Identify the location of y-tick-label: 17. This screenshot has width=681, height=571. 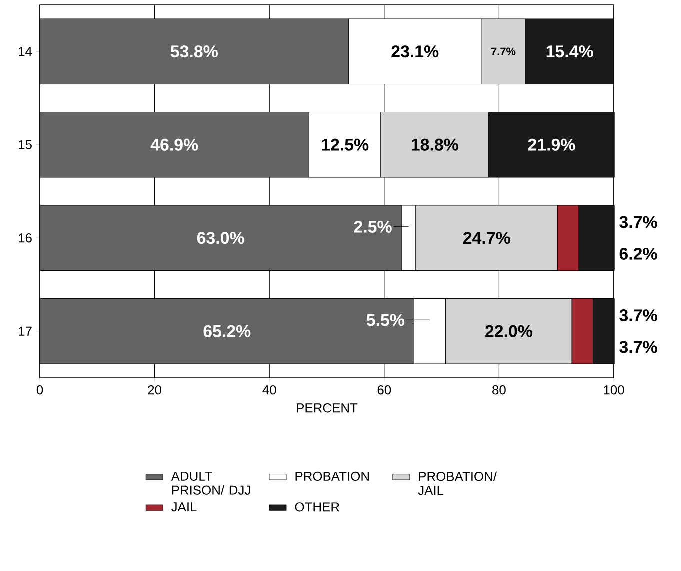
(25, 331).